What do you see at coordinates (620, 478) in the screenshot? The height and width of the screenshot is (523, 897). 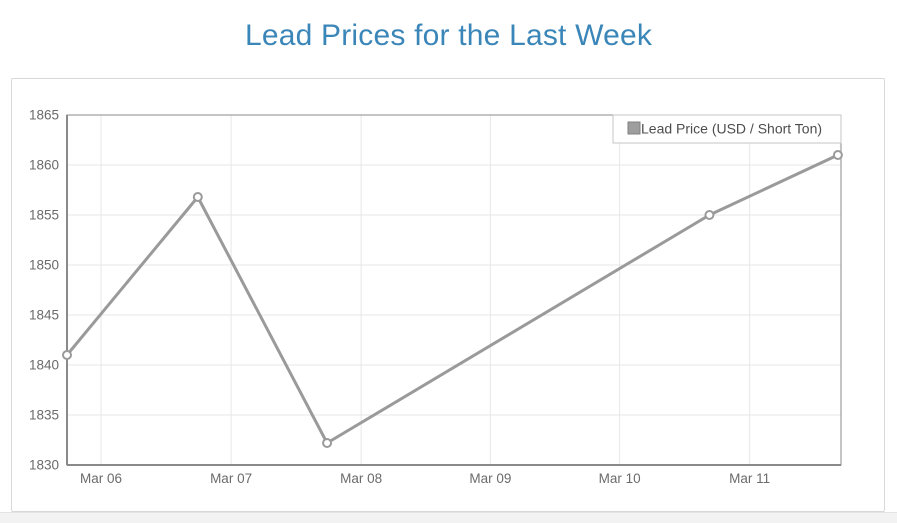 I see `x-axis-tick-label: Mar 10` at bounding box center [620, 478].